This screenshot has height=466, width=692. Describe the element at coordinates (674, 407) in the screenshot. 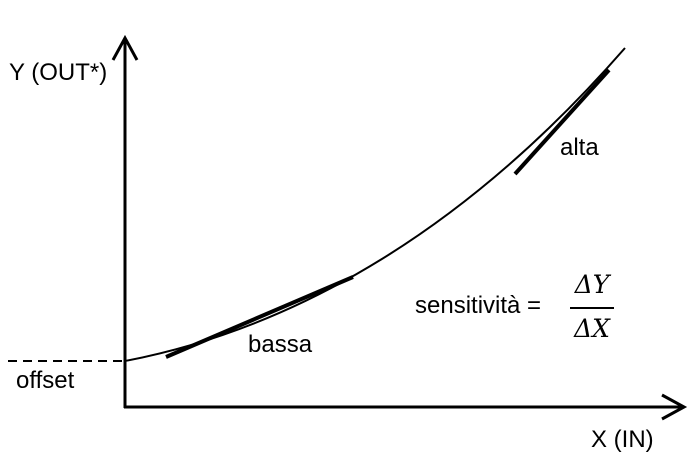

I see `x-axis-arrowhead` at that location.